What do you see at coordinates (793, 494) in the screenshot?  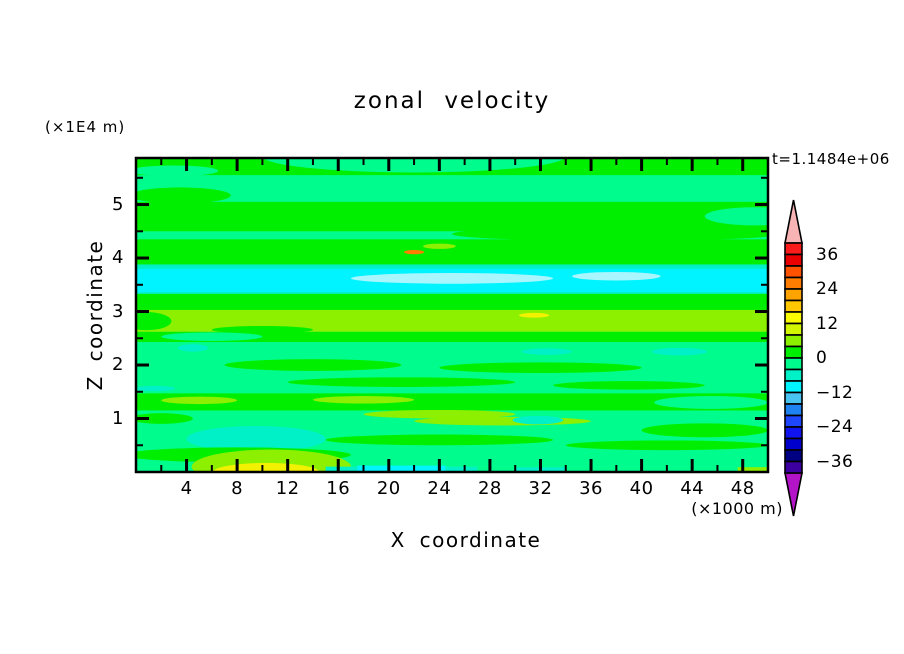 I see `colorbar-under-arrow` at bounding box center [793, 494].